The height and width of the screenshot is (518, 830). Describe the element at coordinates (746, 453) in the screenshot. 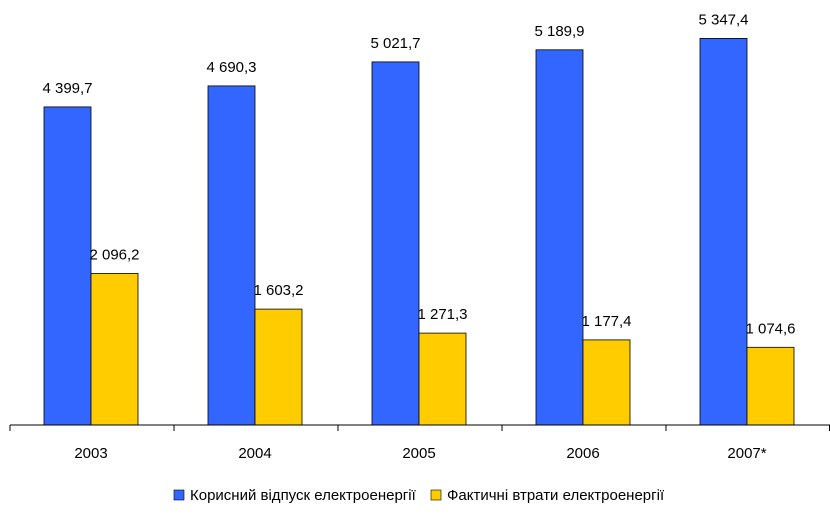

I see `x-tick-label-2007*: 2007*` at that location.